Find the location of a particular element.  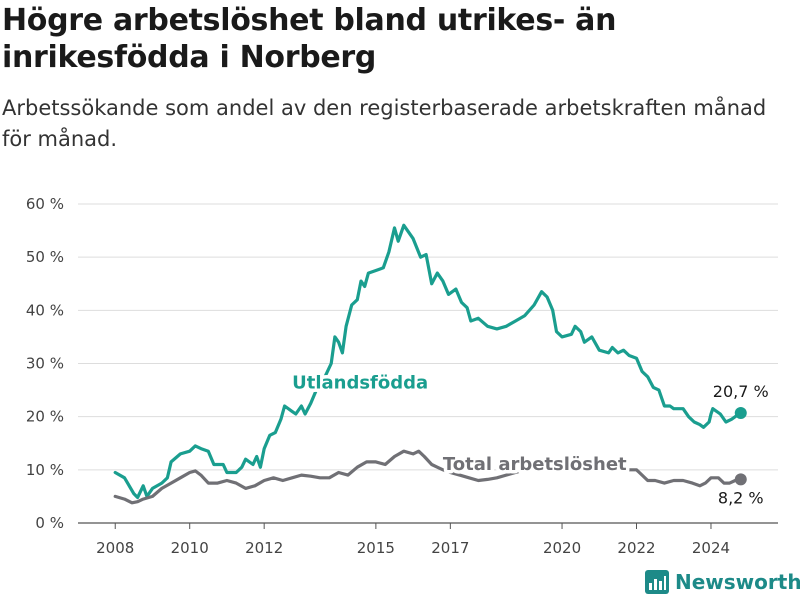

brand-logo: Newsworthy is located at coordinates (722, 582).